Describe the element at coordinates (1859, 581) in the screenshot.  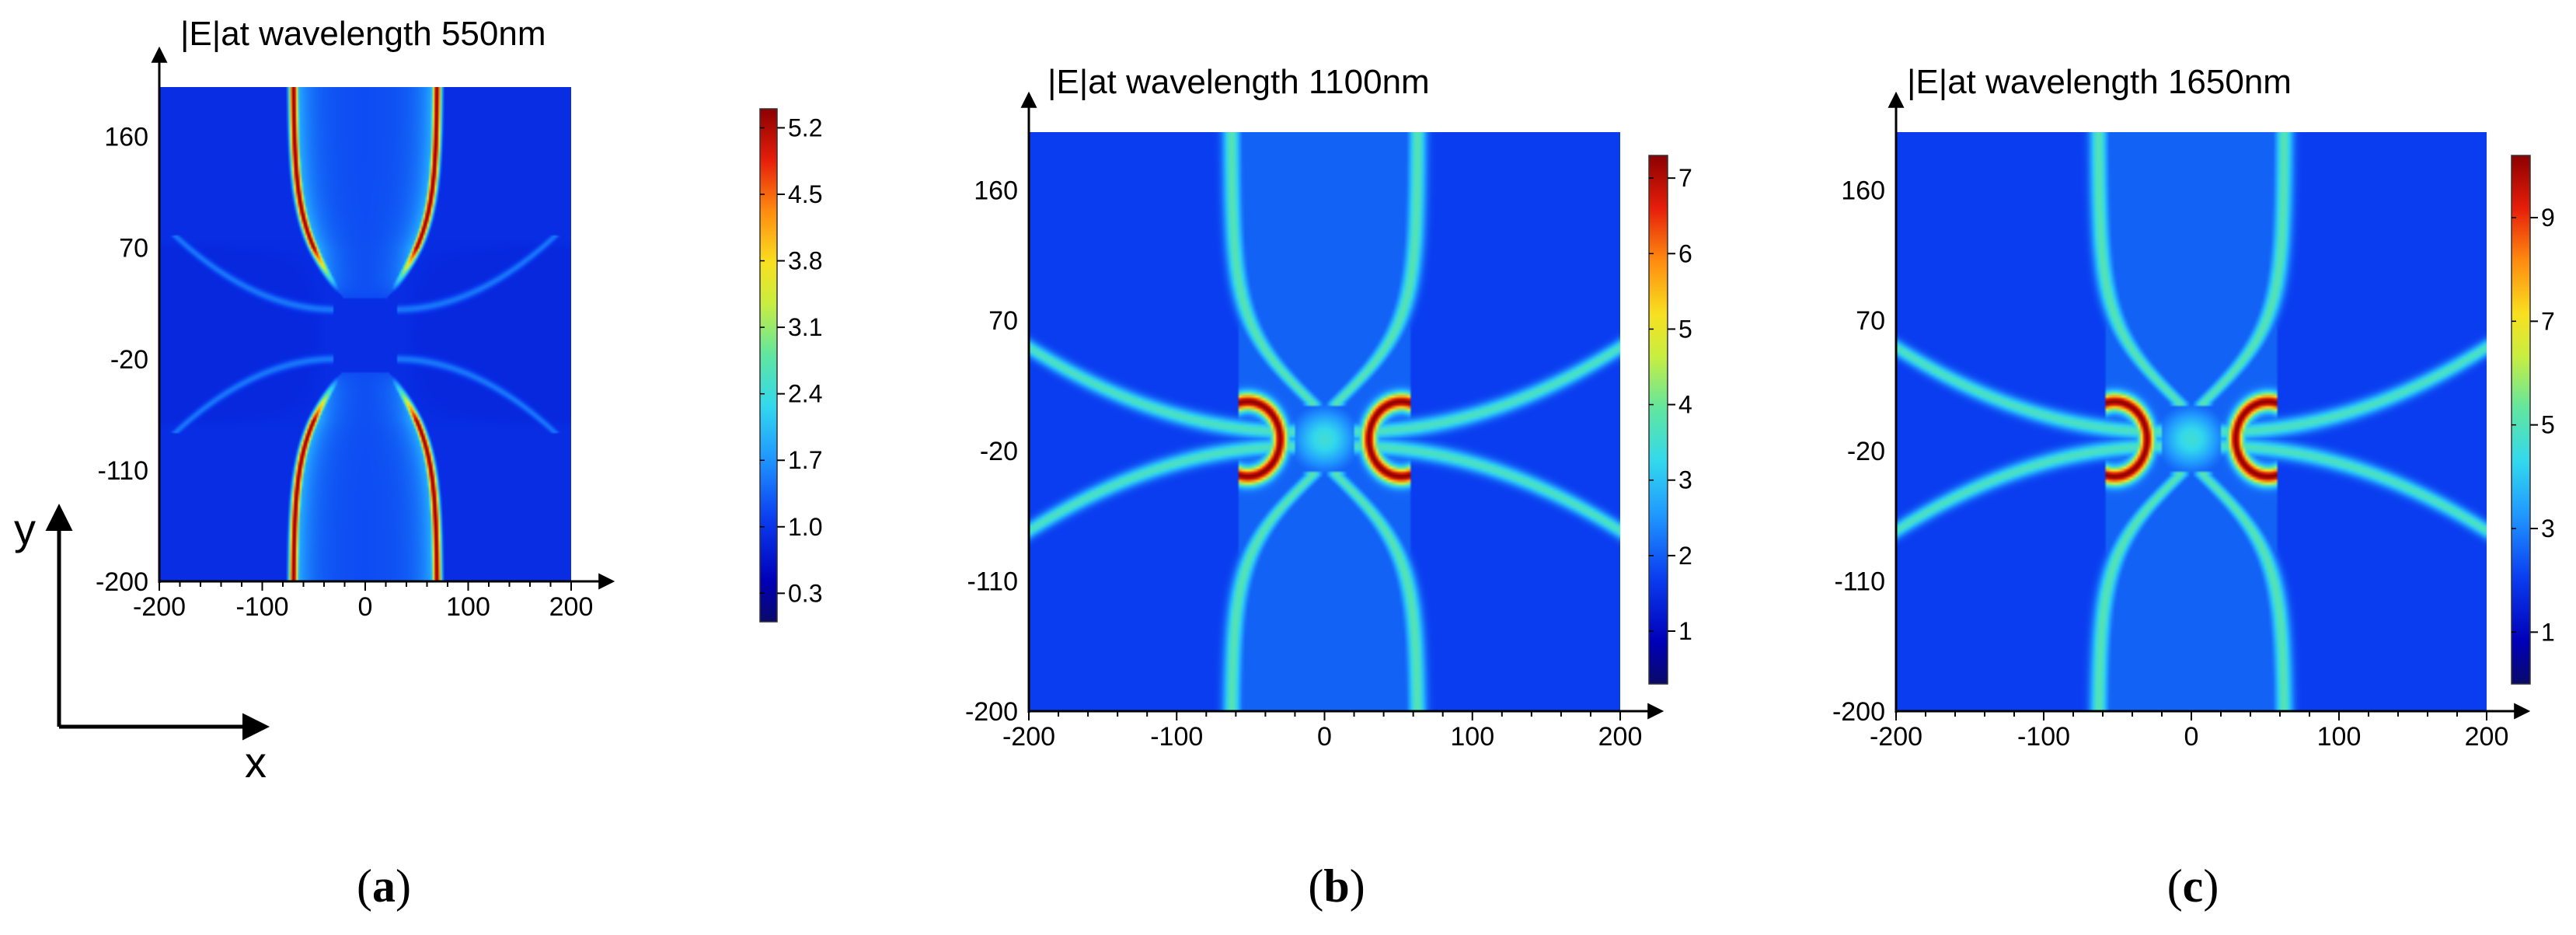
I see `y-tick-label-c: -110` at that location.